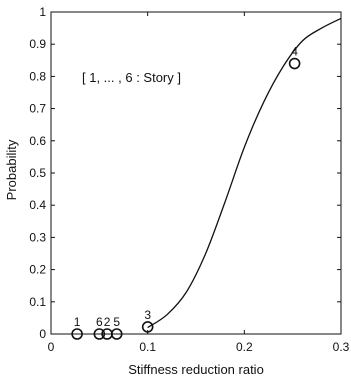 The width and height of the screenshot is (351, 378). Describe the element at coordinates (244, 347) in the screenshot. I see `x-tick-label: 0.2` at that location.